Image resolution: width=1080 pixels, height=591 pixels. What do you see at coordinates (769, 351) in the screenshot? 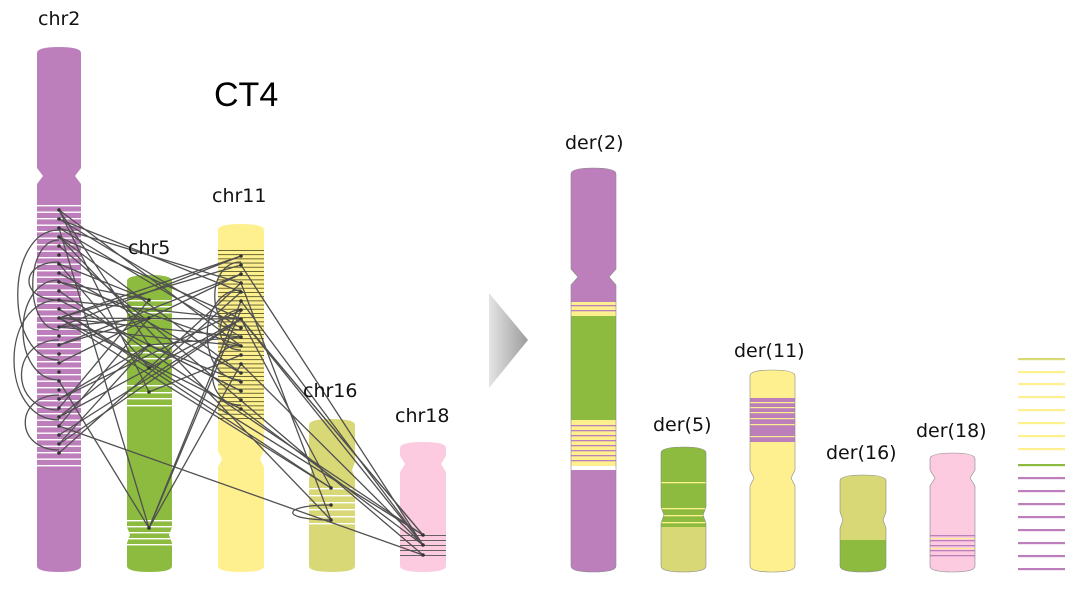
I see `der11-label: der(11)` at bounding box center [769, 351].